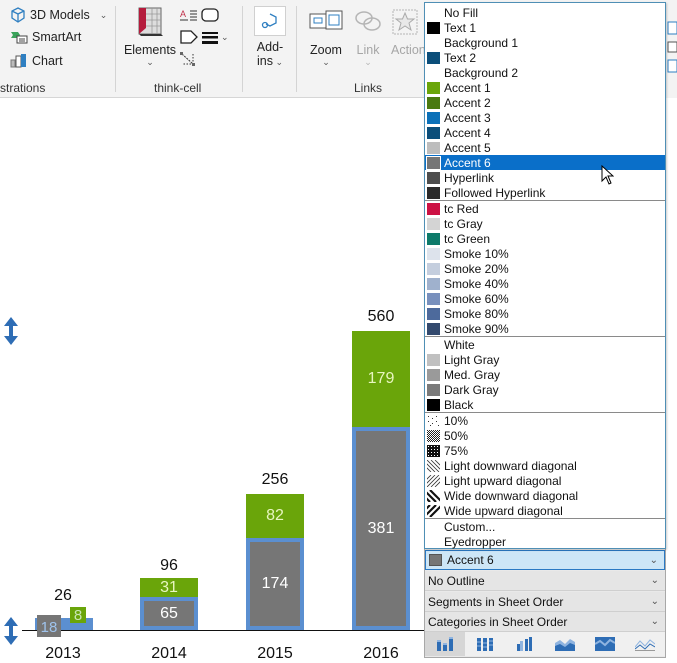 The height and width of the screenshot is (663, 677). What do you see at coordinates (545, 602) in the screenshot?
I see `segment-order-combo: Segments in Sheet Order ⌄` at bounding box center [545, 602].